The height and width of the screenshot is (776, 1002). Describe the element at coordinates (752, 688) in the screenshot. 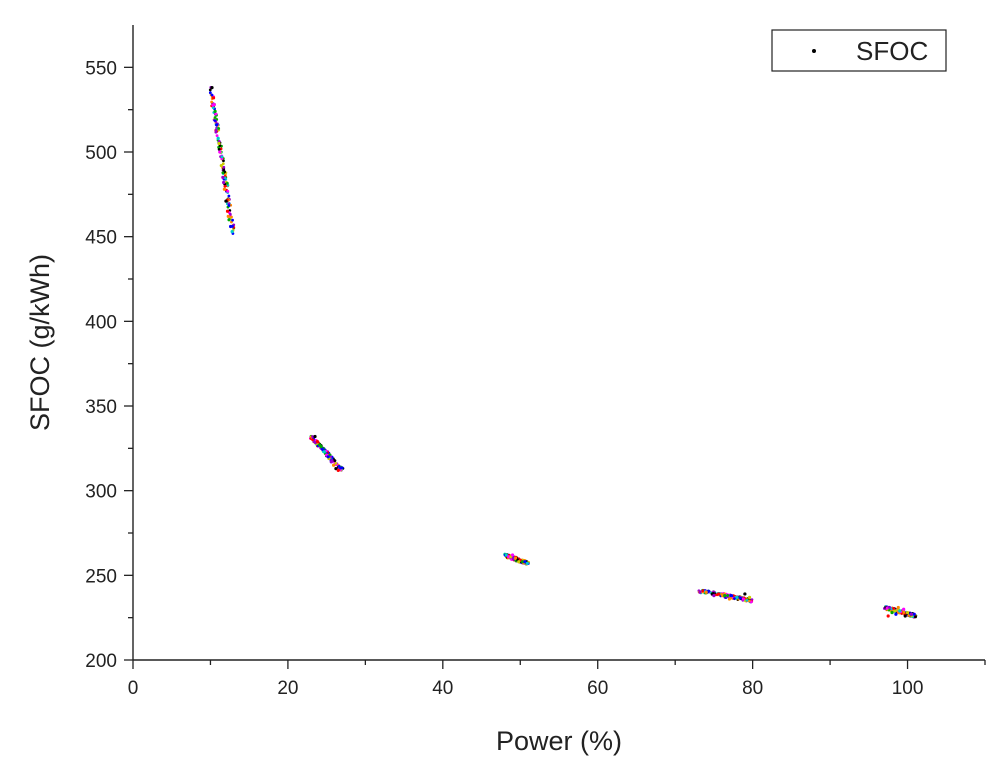

I see `x-tick-label: 80` at that location.